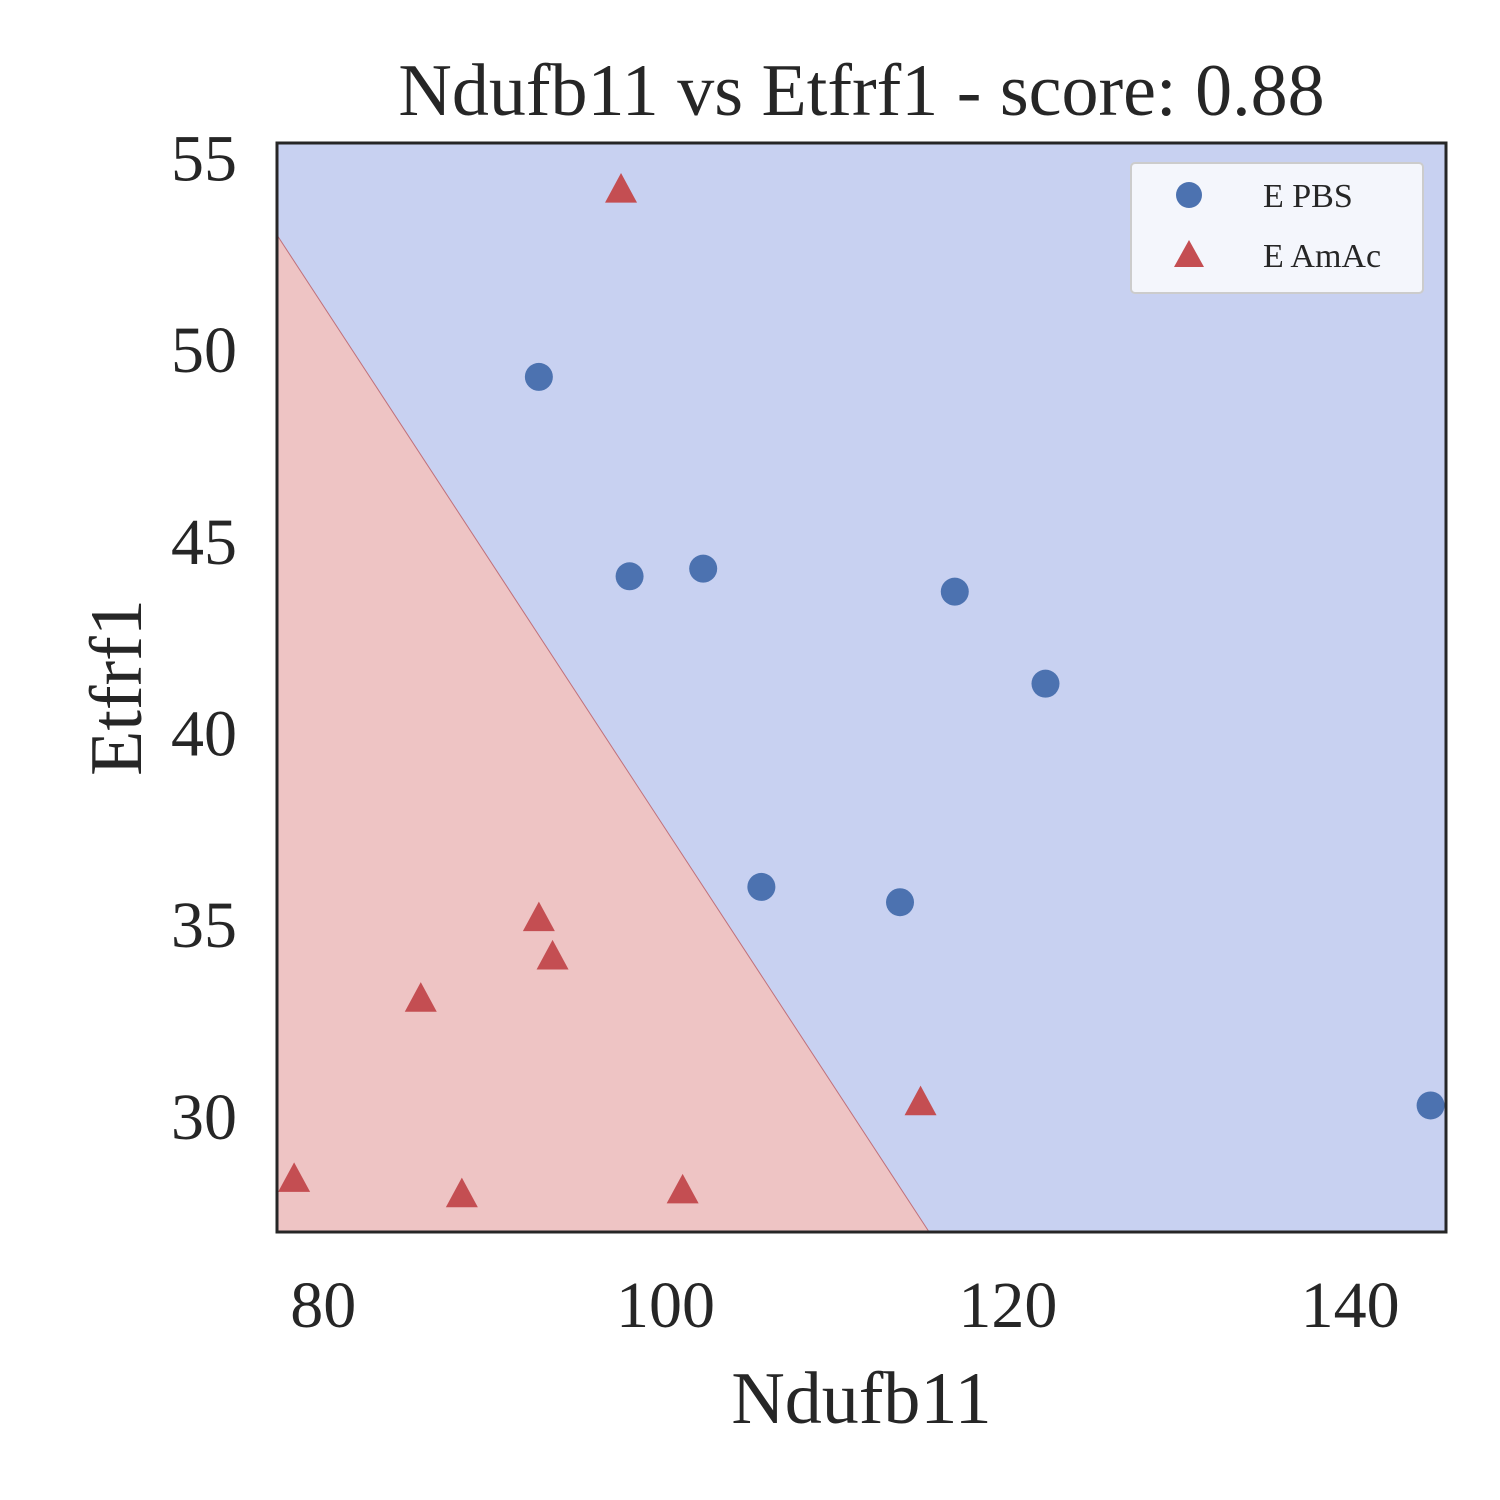 The width and height of the screenshot is (1500, 1500). Describe the element at coordinates (665, 1305) in the screenshot. I see `x-tick-label: 100` at that location.